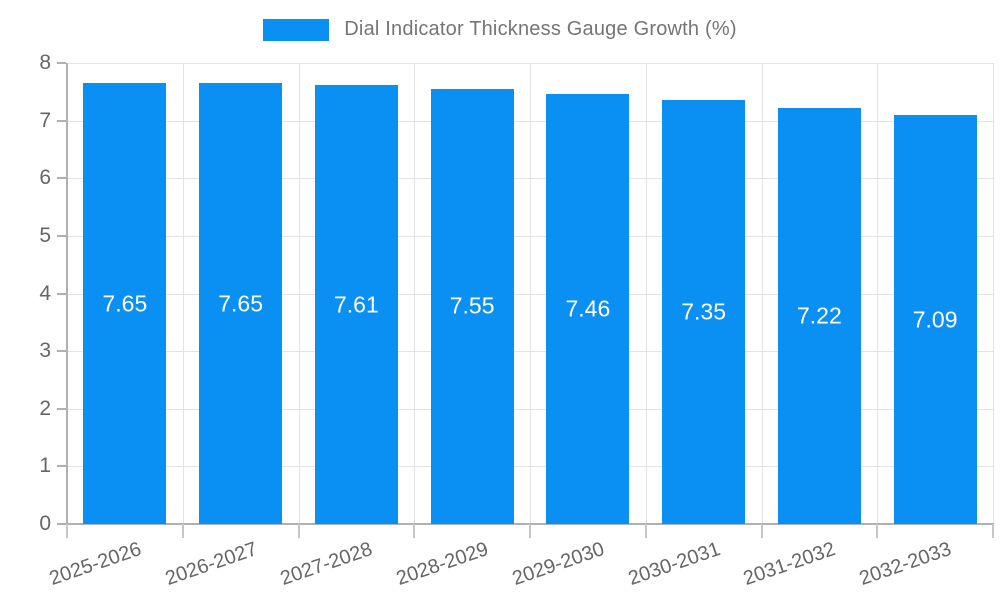  Describe the element at coordinates (558, 564) in the screenshot. I see `x-axis-tick-label: 2029-2030` at that location.